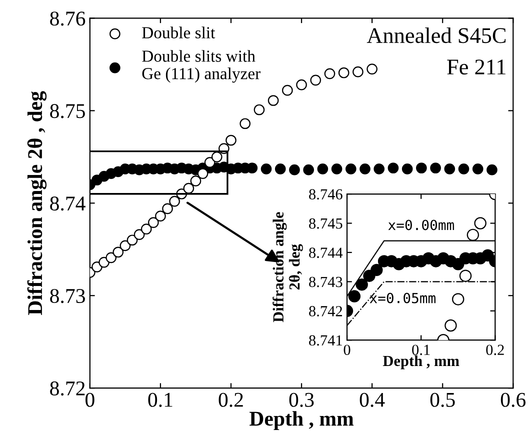  I want to click on y-tick-label: 8.741, so click(325, 340).